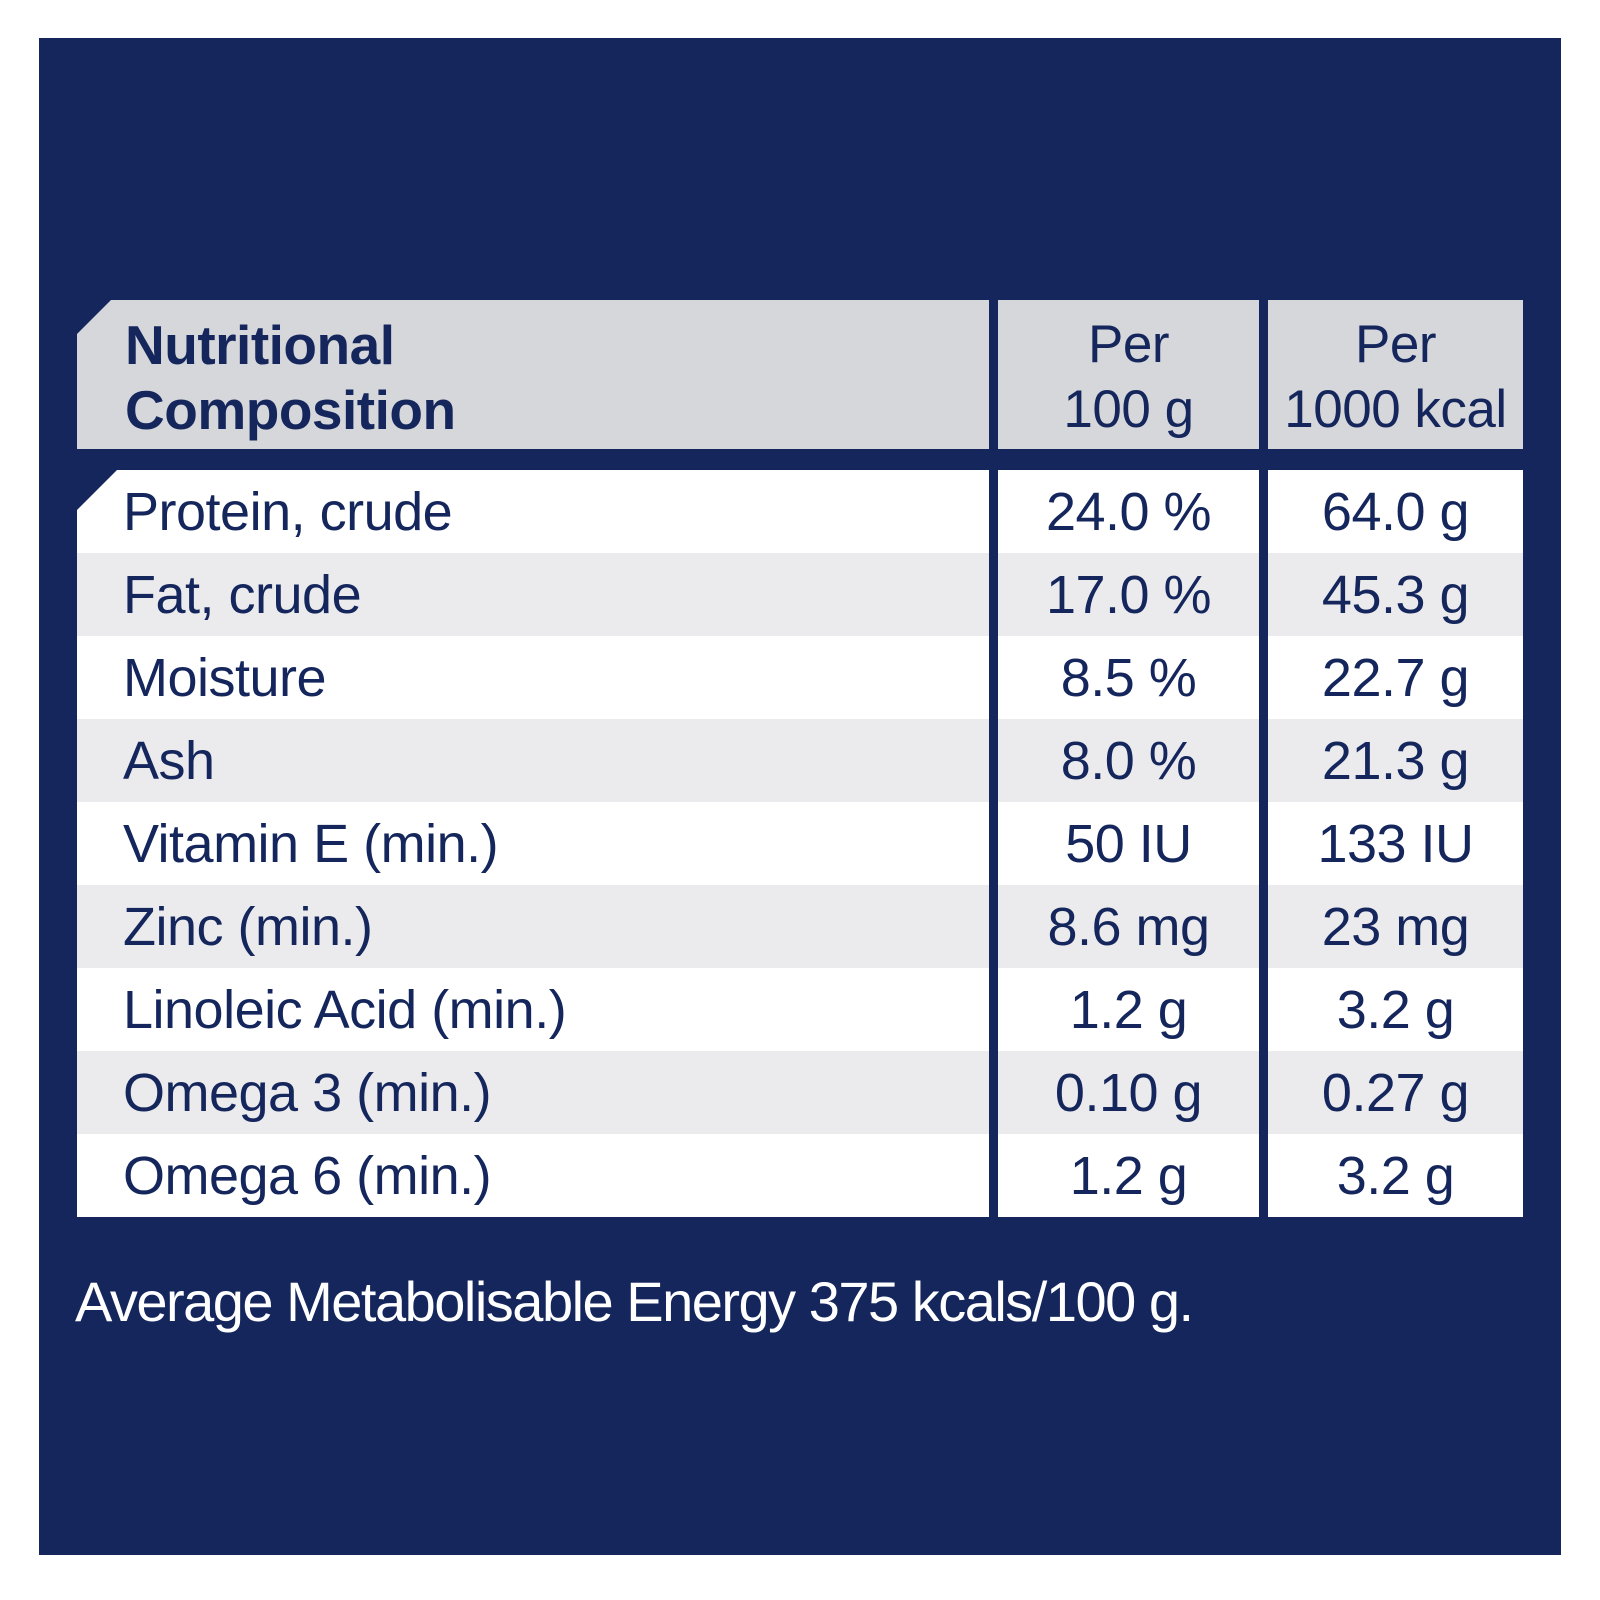 This screenshot has width=1600, height=1600. What do you see at coordinates (1395, 374) in the screenshot?
I see `column-header-per-1000kcal: Per 1000 kcal` at bounding box center [1395, 374].